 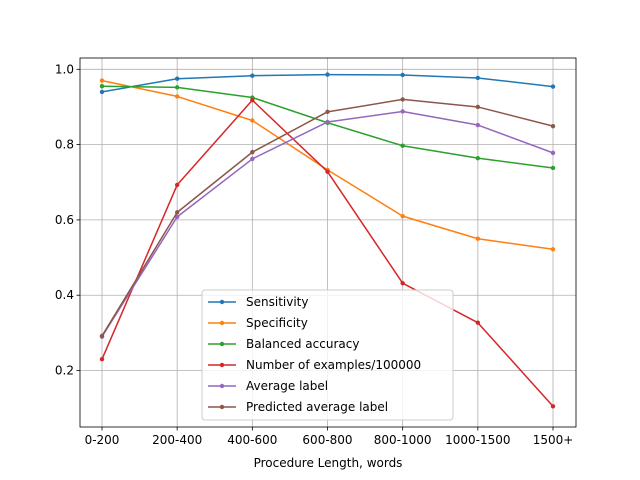 I want to click on x-tick-label: 1000-1500, so click(x=477, y=440).